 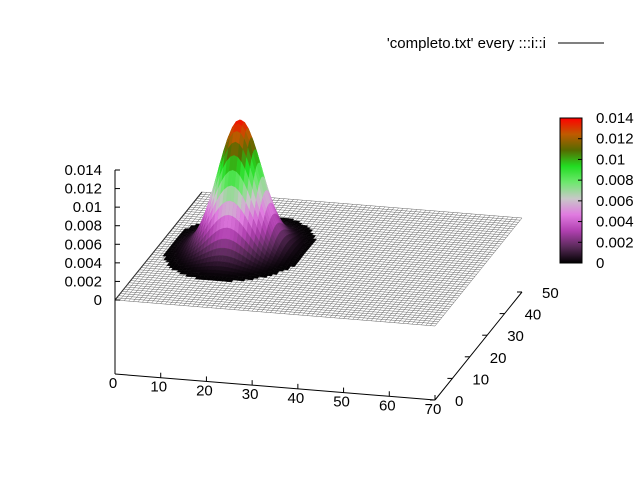 What do you see at coordinates (615, 222) in the screenshot?
I see `colorbar-tick-label: 0.004` at bounding box center [615, 222].